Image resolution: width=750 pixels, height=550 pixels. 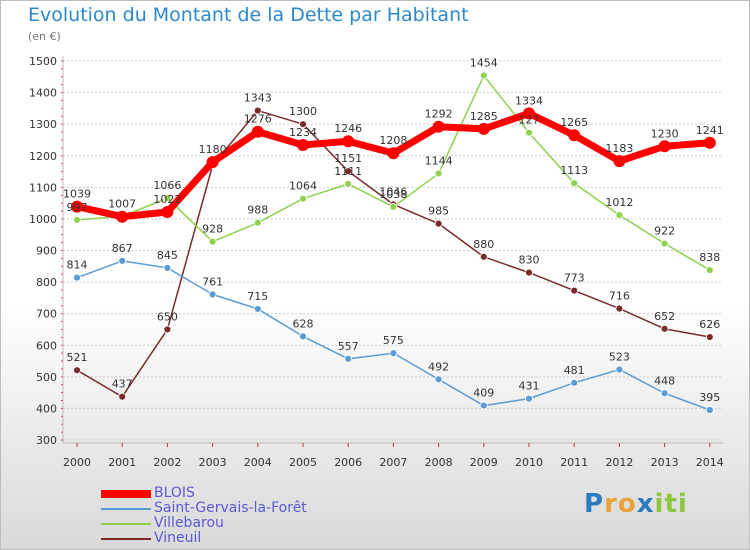 What do you see at coordinates (619, 202) in the screenshot?
I see `data-label: 1012` at bounding box center [619, 202].